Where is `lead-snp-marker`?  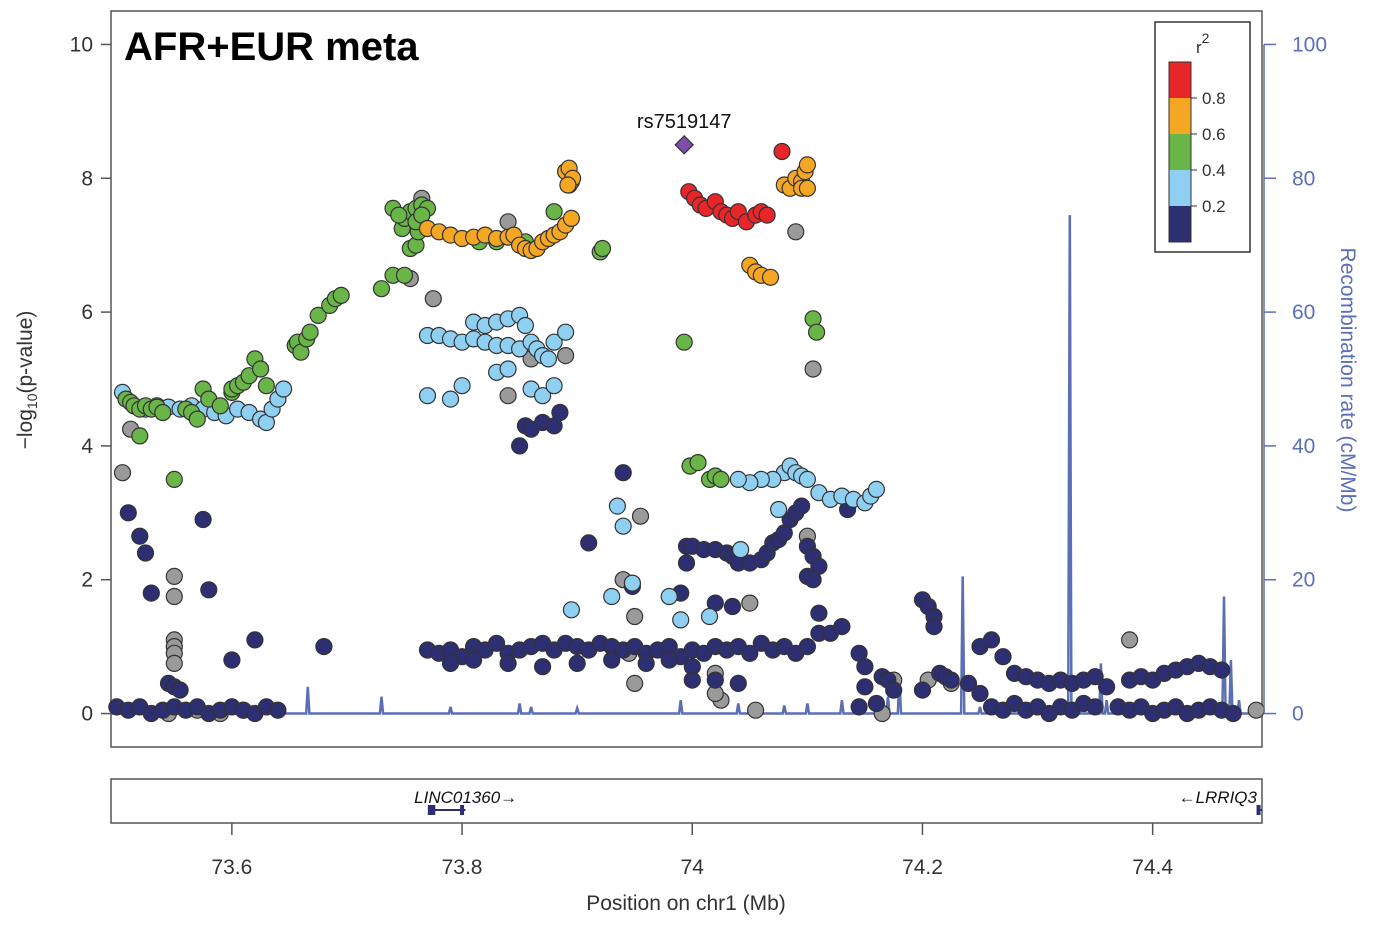 lead-snp-marker is located at coordinates (684, 144).